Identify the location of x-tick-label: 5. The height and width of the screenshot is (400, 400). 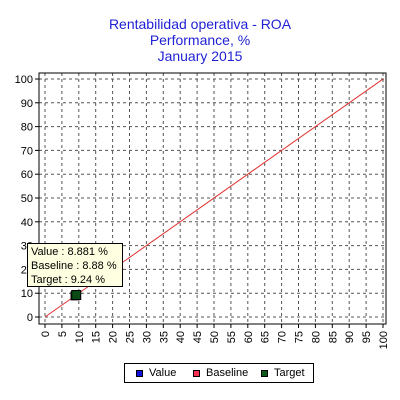
(63, 334).